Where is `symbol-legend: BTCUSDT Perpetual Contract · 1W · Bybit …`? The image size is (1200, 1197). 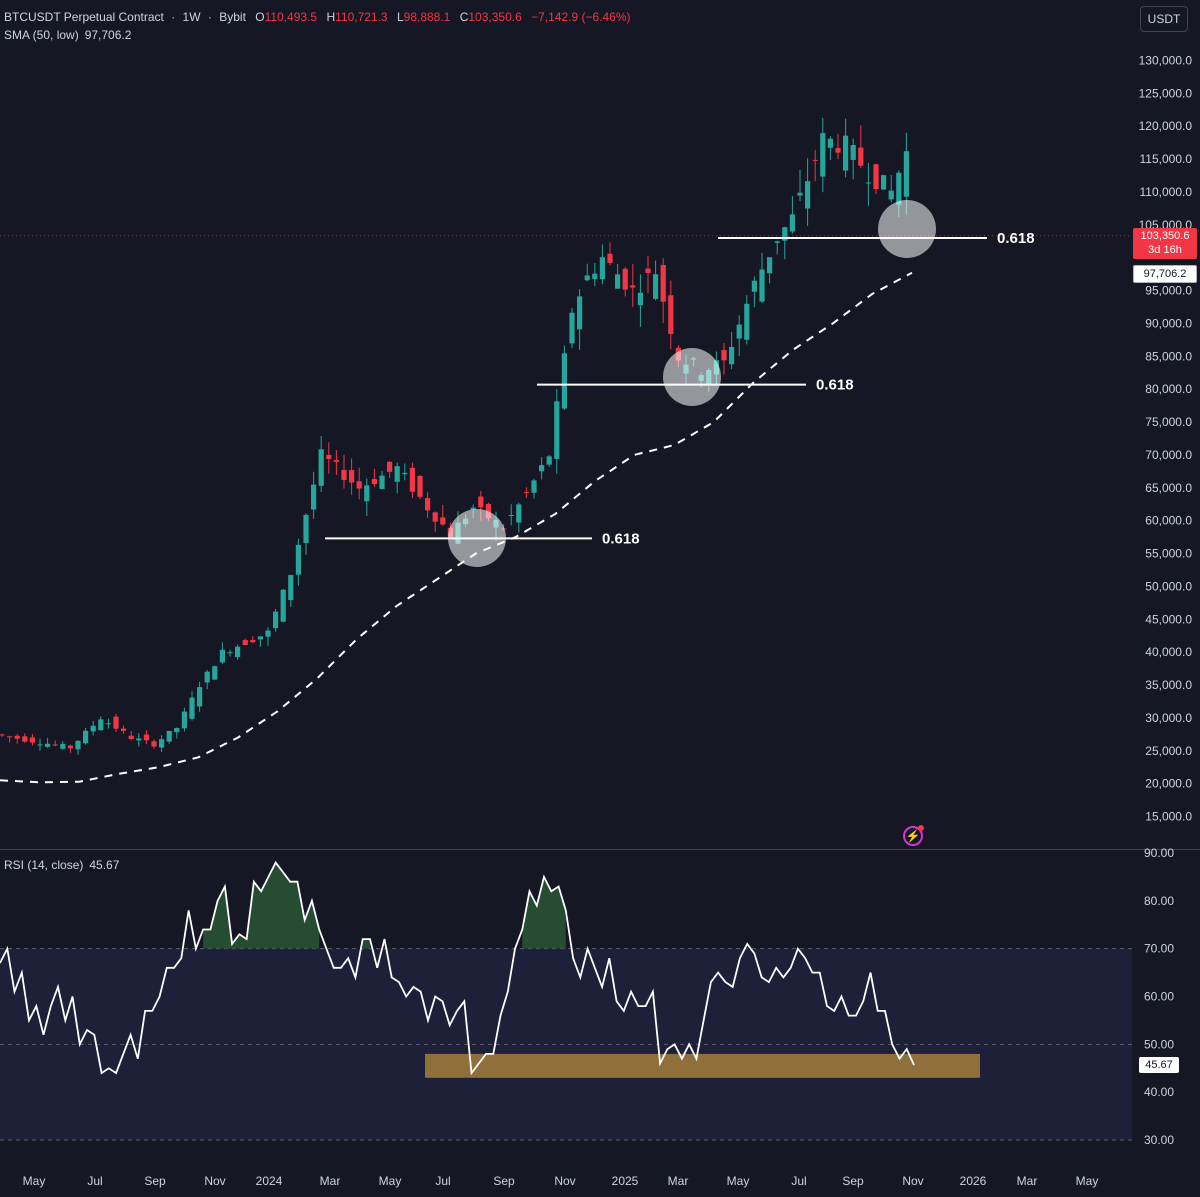
symbol-legend: BTCUSDT Perpetual Contract · 1W · Bybit … is located at coordinates (317, 26).